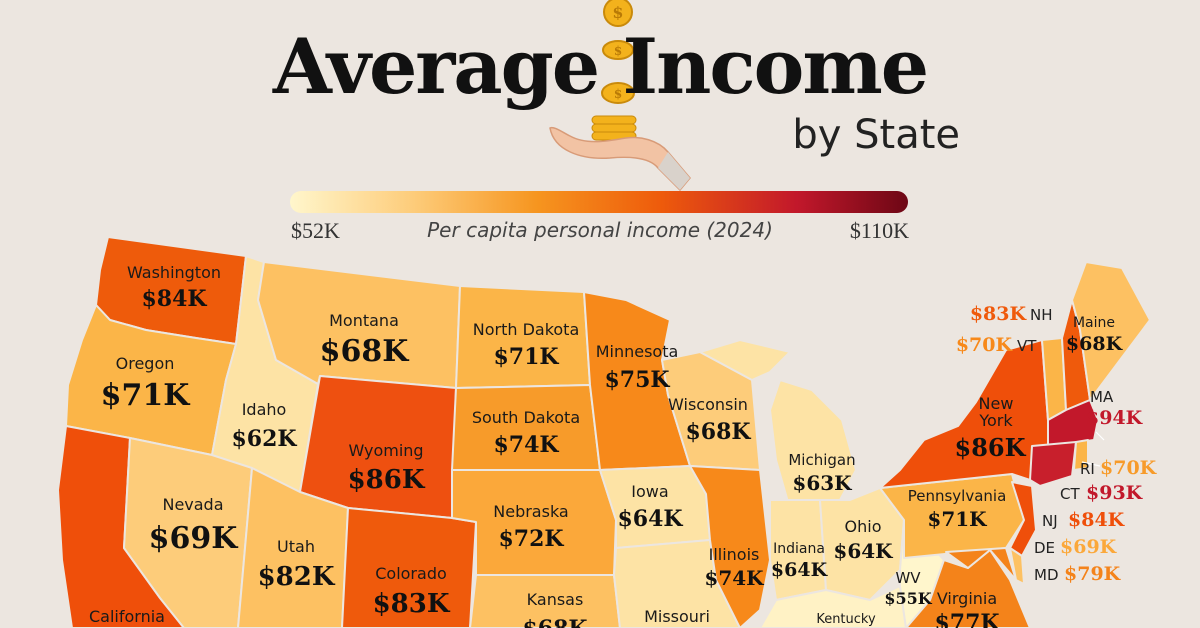 Image resolution: width=1200 pixels, height=628 pixels. What do you see at coordinates (995, 420) in the screenshot?
I see `label-new-york-name-2: York` at bounding box center [995, 420].